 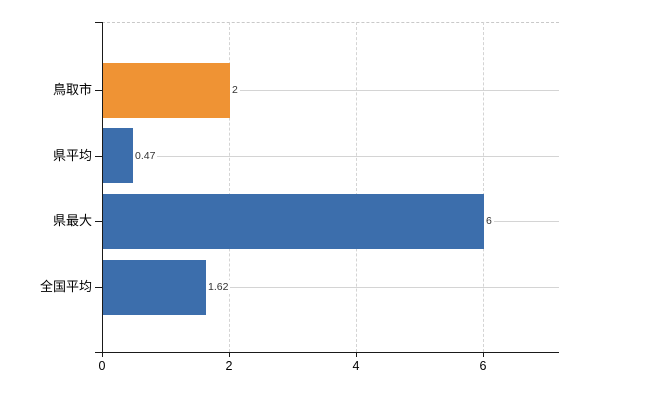 I want to click on x-tick-label: 6, so click(x=483, y=366).